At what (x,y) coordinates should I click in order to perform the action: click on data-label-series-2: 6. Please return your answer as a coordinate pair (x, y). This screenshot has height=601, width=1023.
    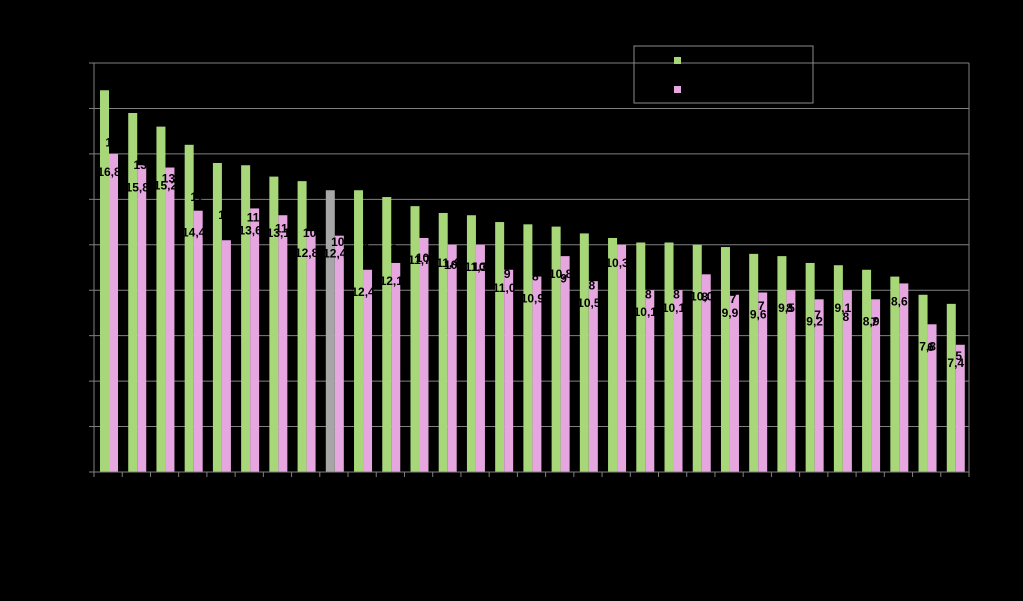
    Looking at the image, I should click on (930, 347).